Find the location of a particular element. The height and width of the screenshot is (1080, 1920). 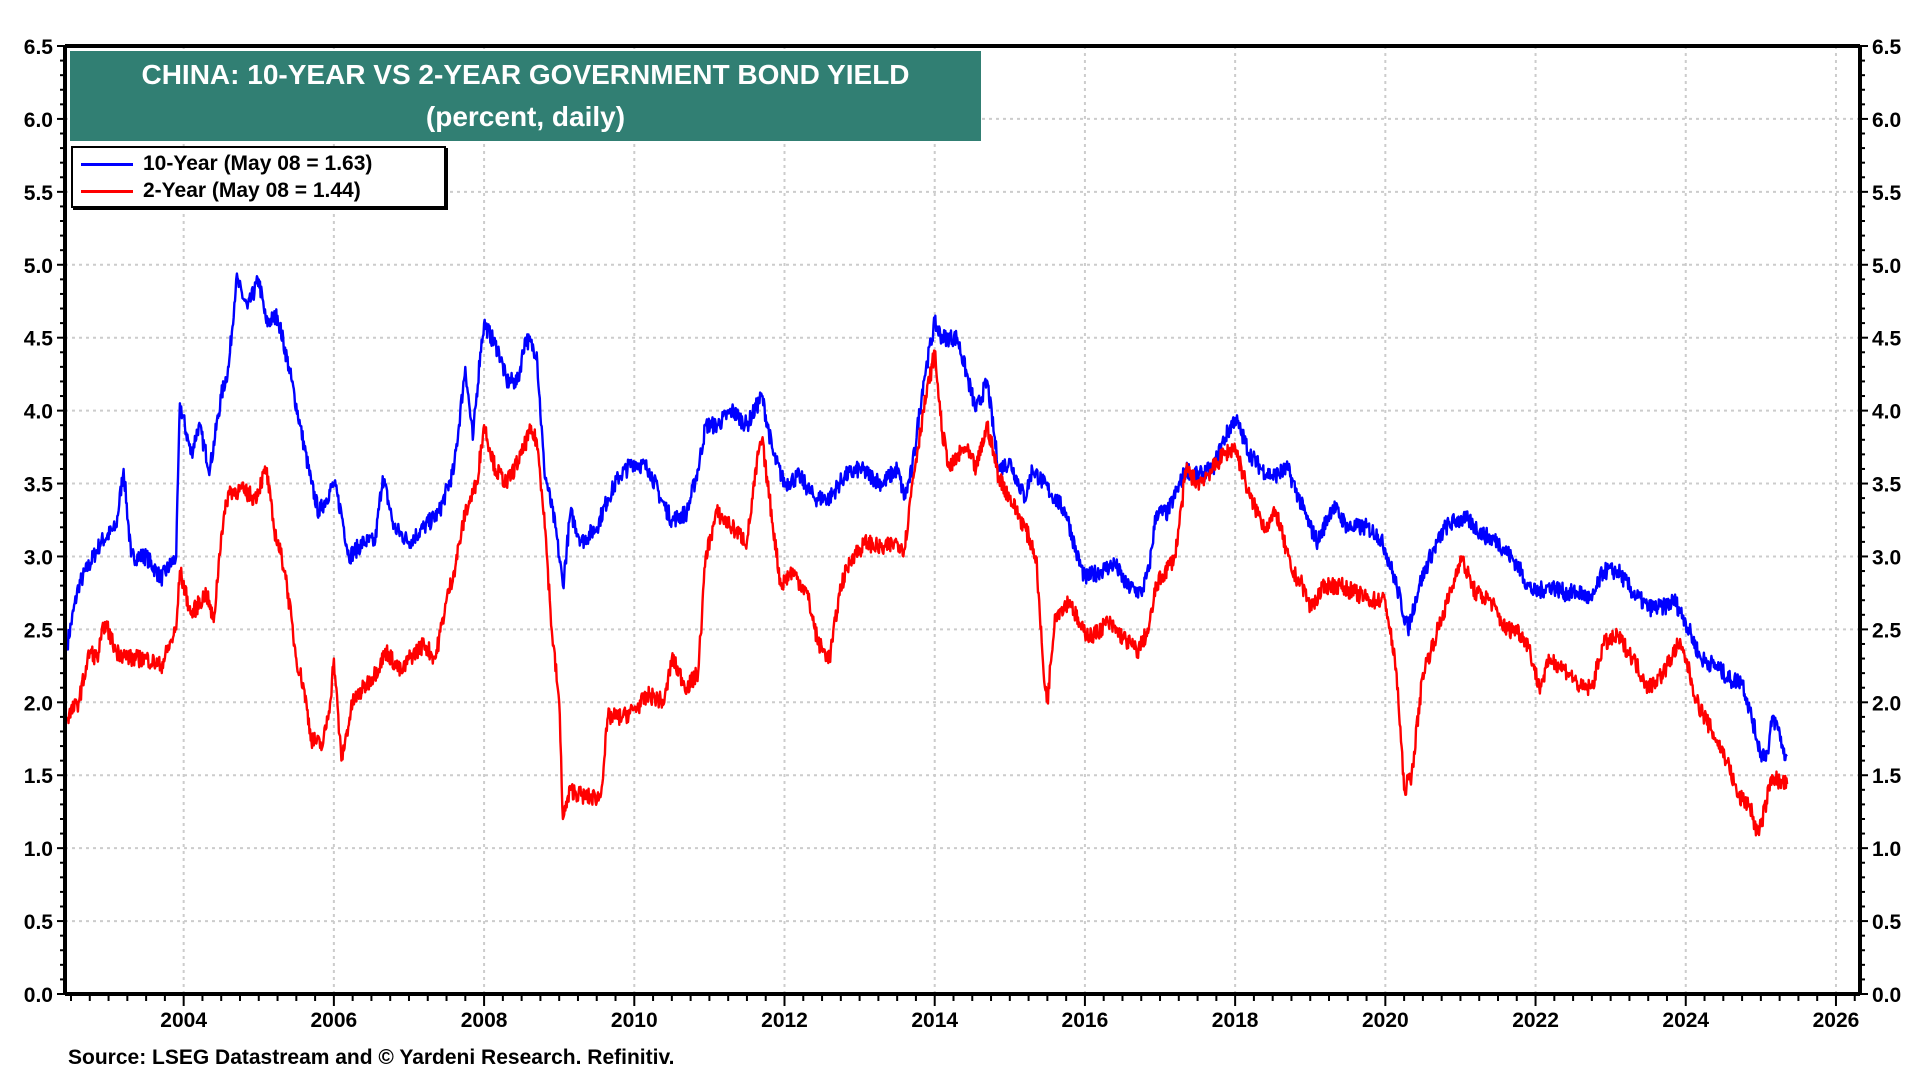

x-tick-label: 2010 is located at coordinates (634, 1020).